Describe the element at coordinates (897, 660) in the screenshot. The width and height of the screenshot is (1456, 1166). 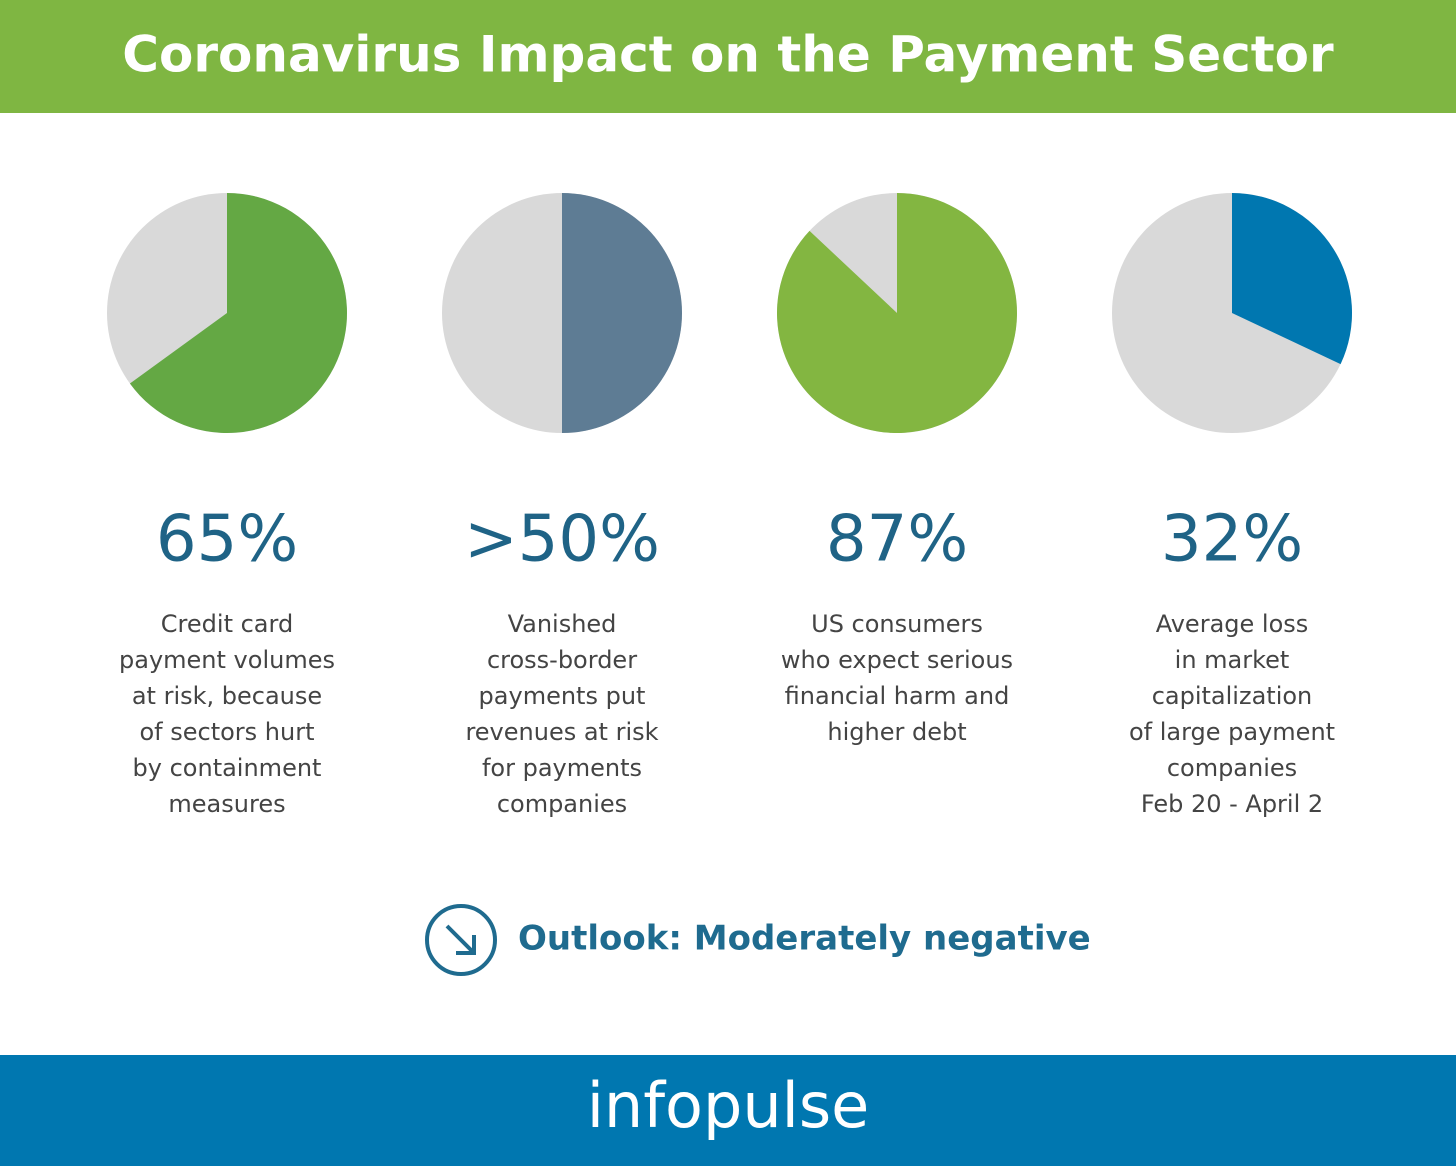
I see `caption-line: who expect serious` at that location.